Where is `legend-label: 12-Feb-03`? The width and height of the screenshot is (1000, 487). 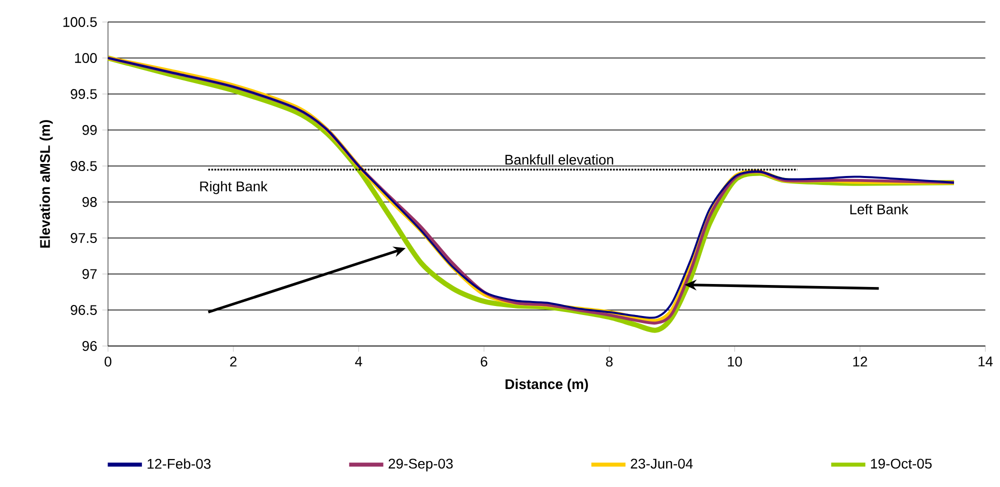
legend-label: 12-Feb-03 is located at coordinates (179, 463).